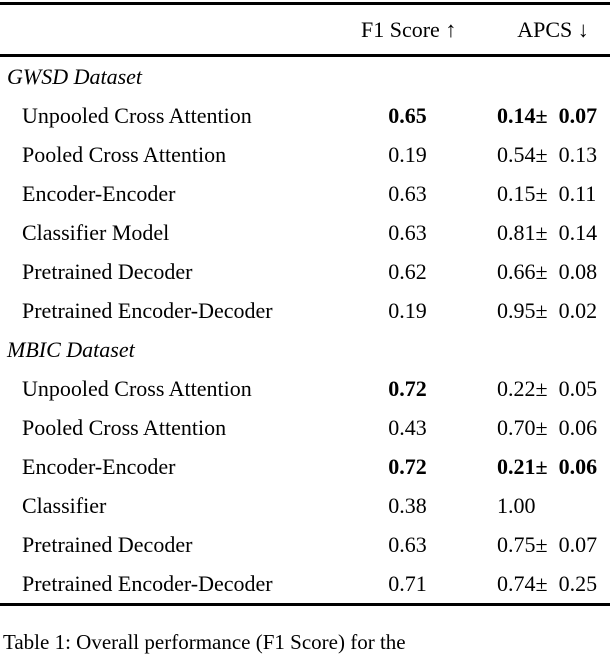  Describe the element at coordinates (547, 310) in the screenshot. I see `apcs-value: 0.95± 0.02` at that location.